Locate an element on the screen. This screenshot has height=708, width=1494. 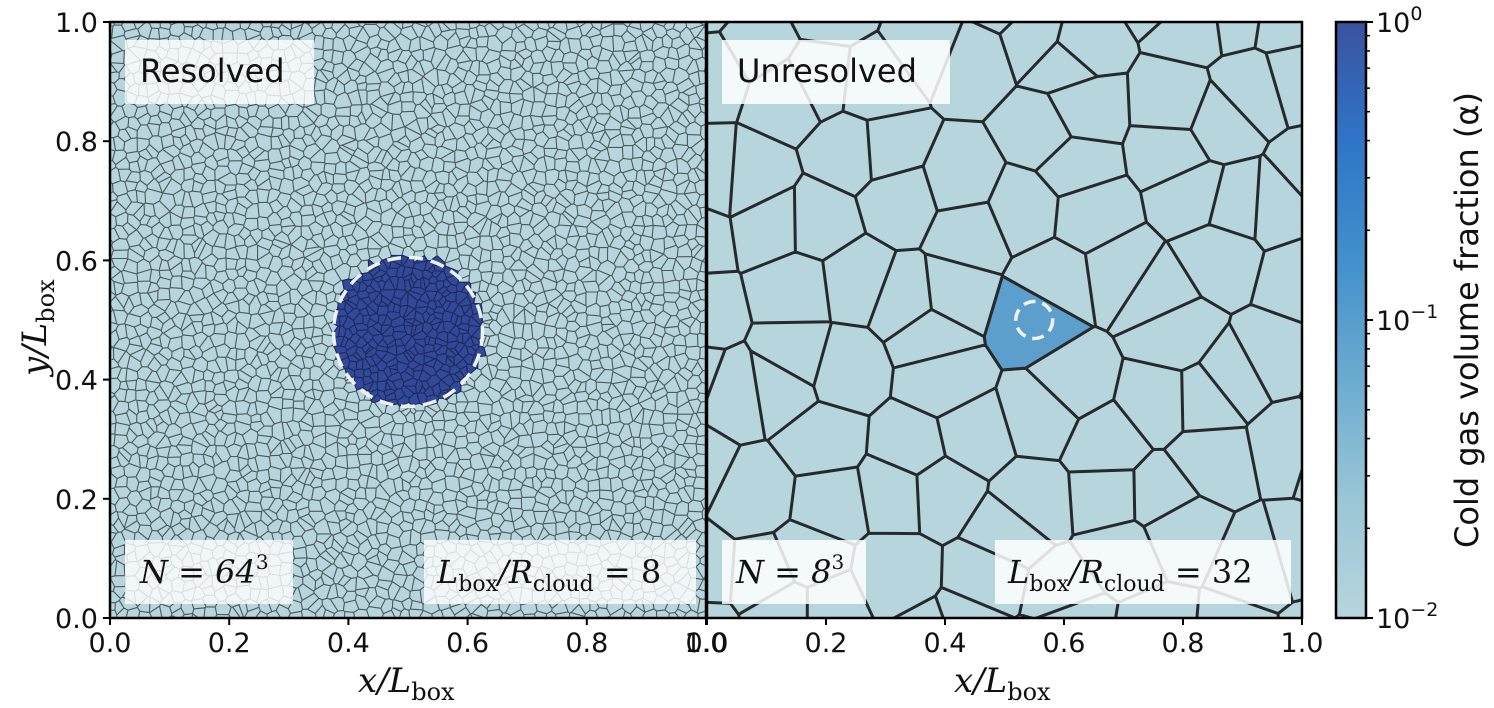
label-box-resolved is located at coordinates (219, 72).